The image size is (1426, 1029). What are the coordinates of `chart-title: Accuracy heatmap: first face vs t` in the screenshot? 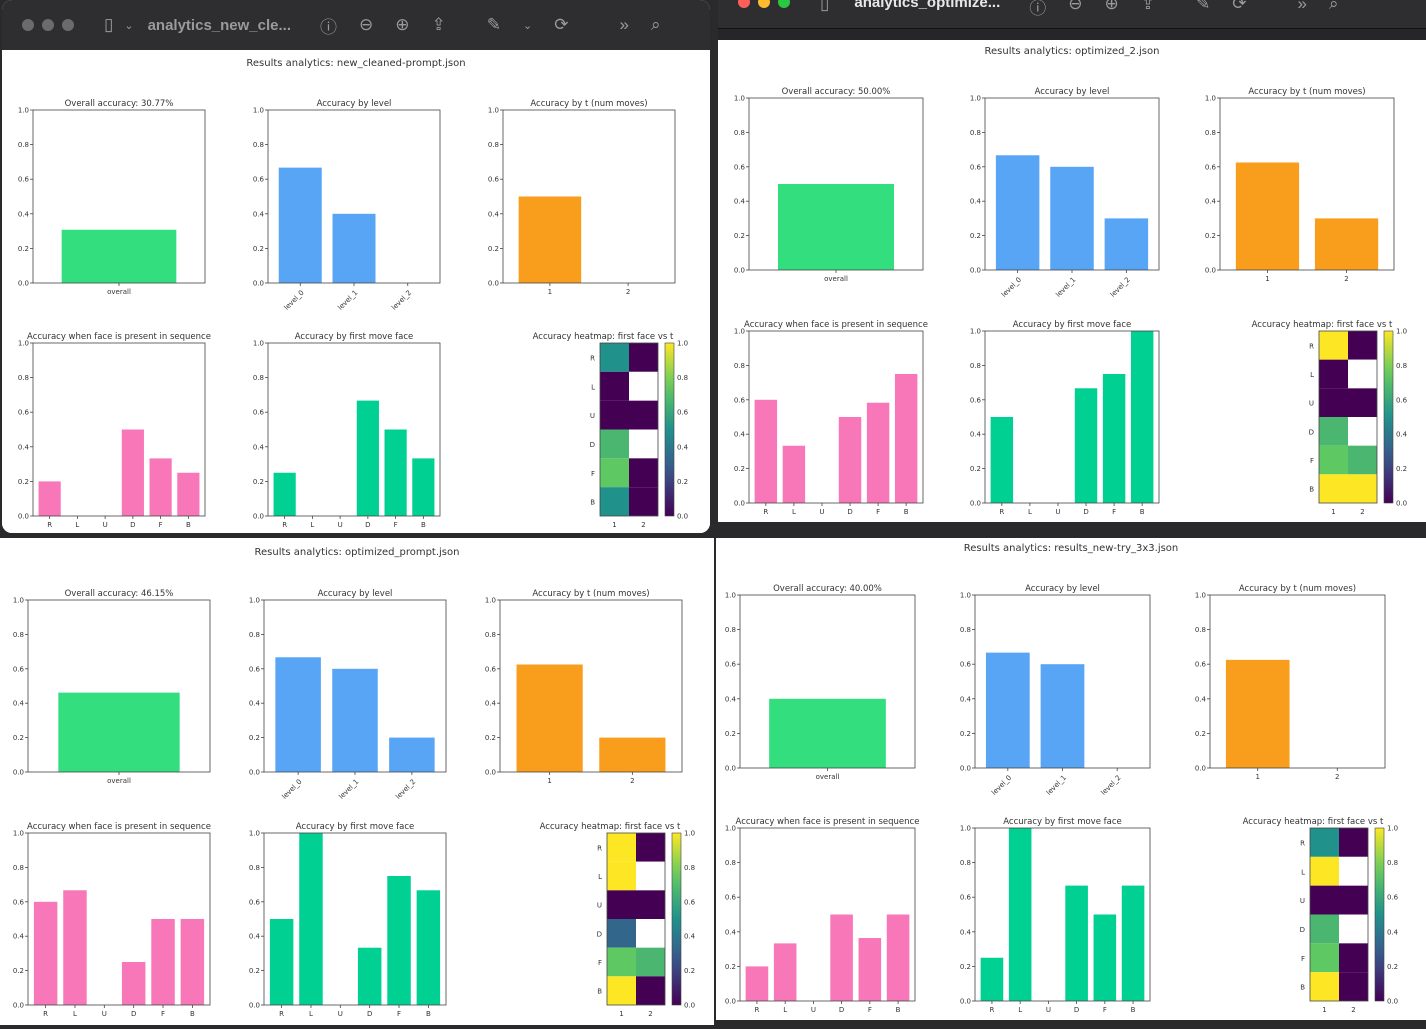 It's located at (603, 337).